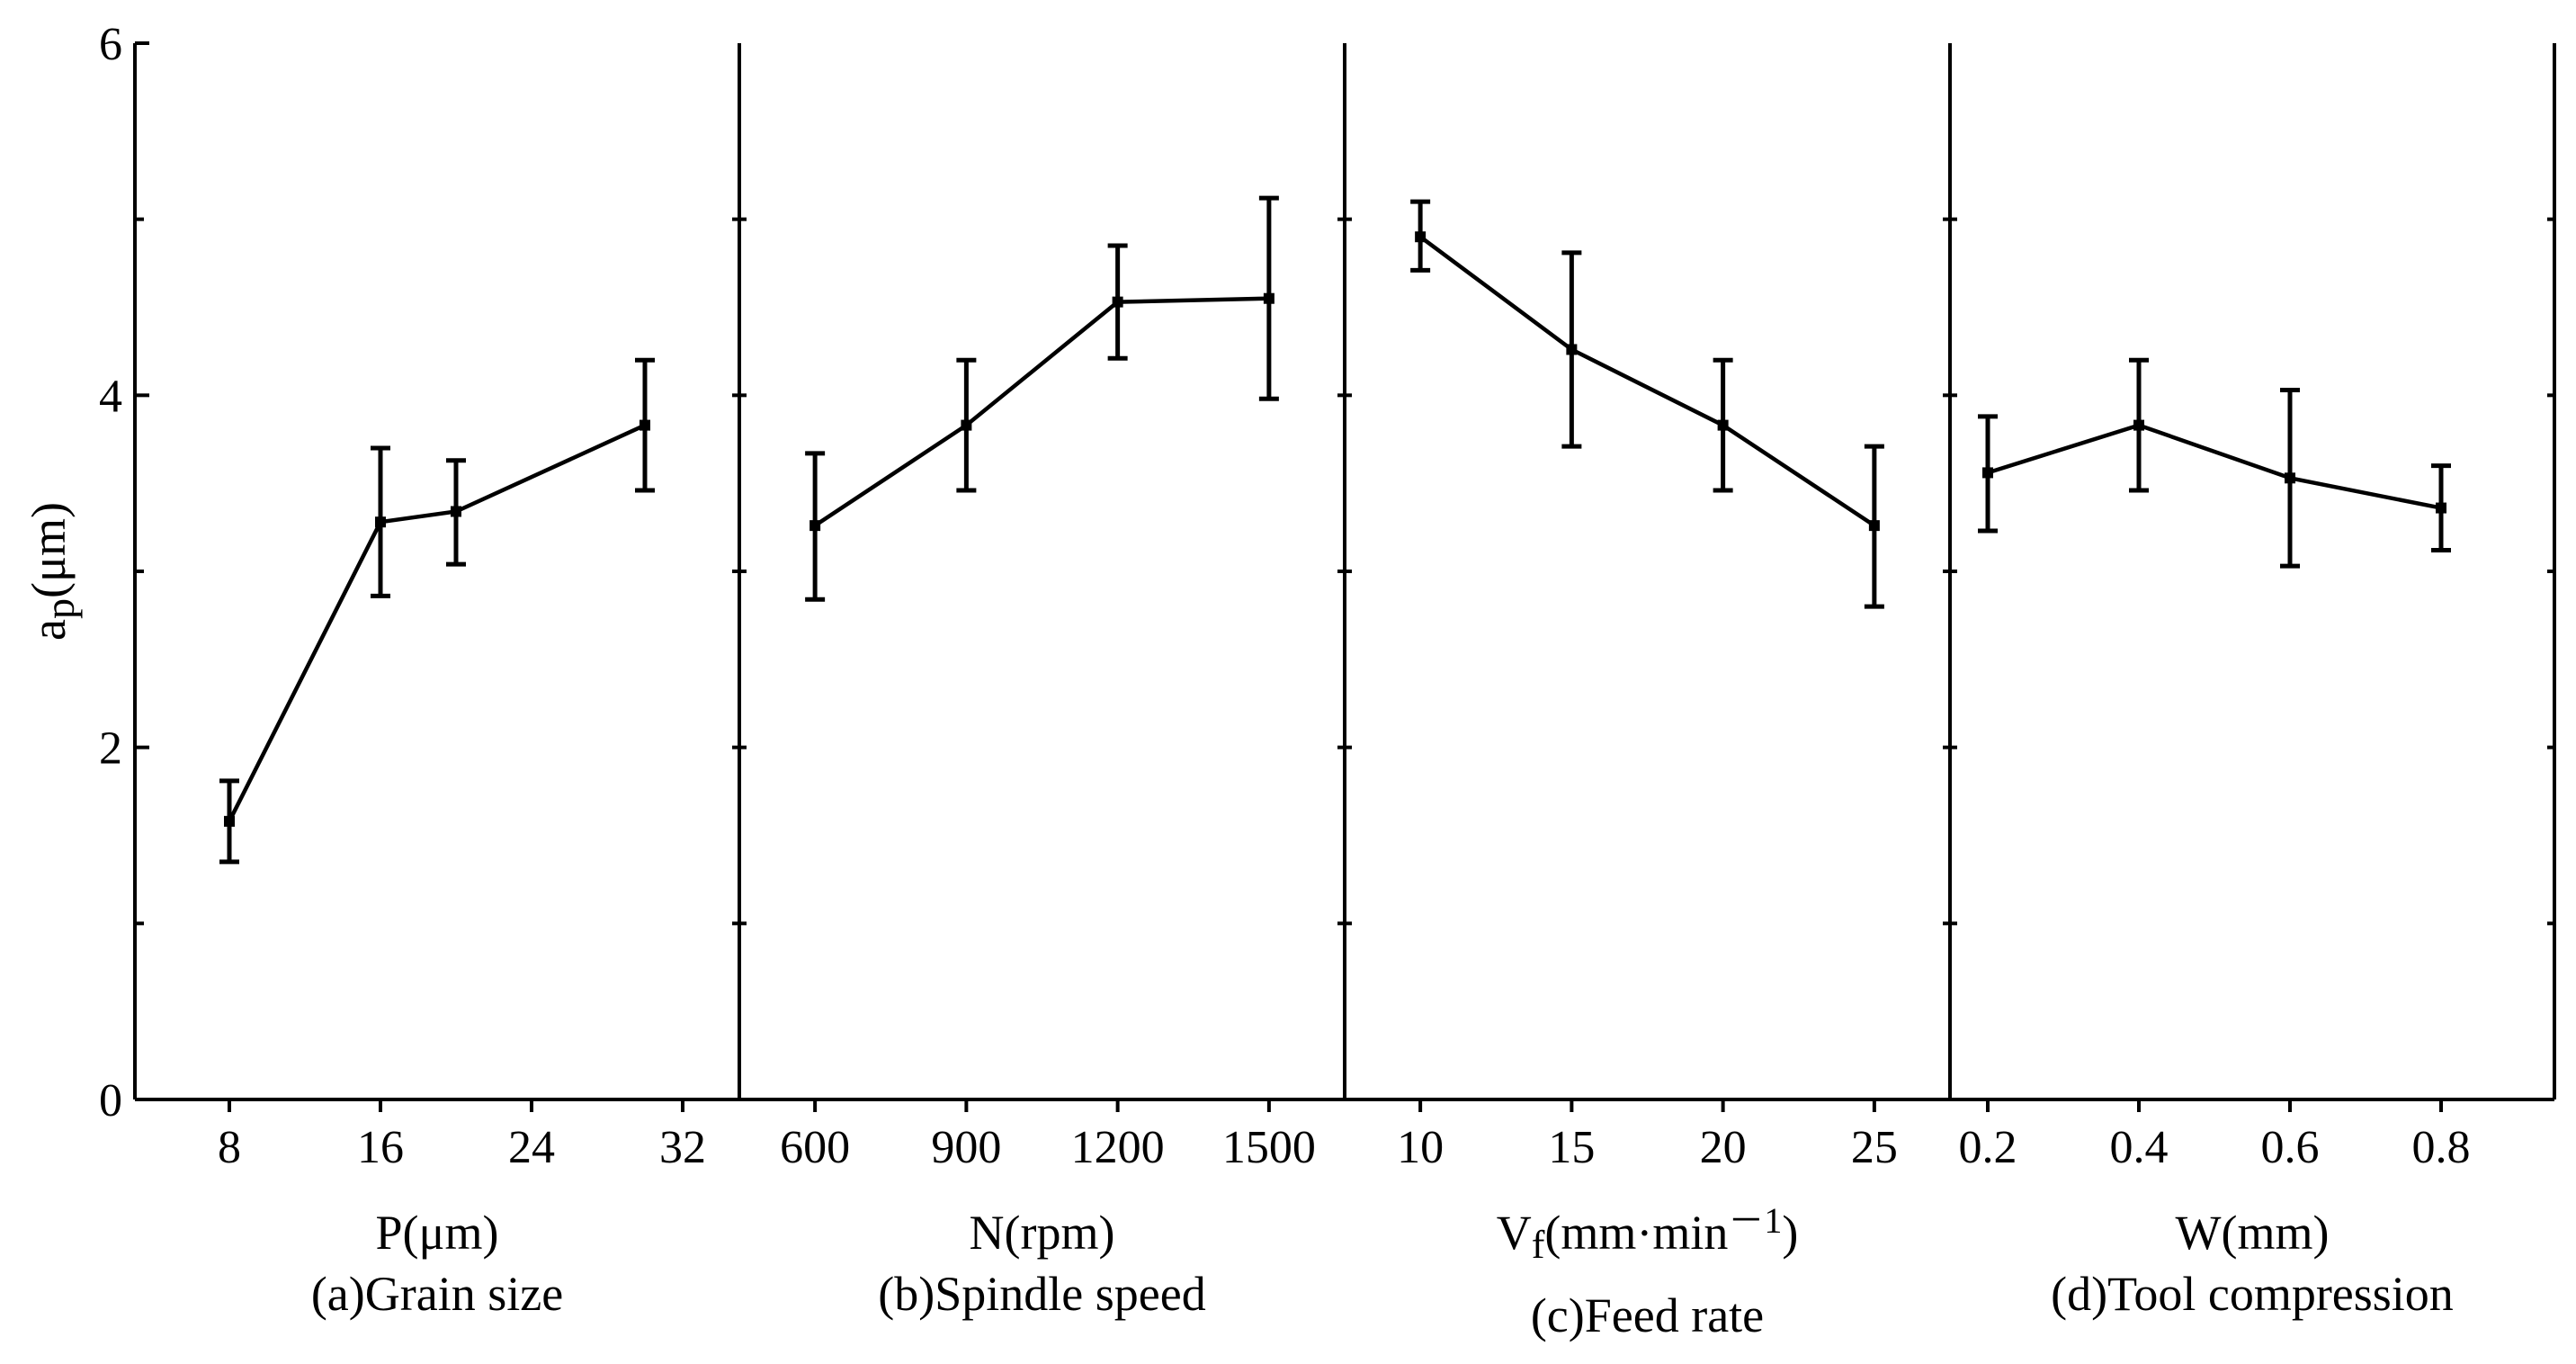 This screenshot has width=2576, height=1364. Describe the element at coordinates (1647, 381) in the screenshot. I see `series-line-c` at that location.